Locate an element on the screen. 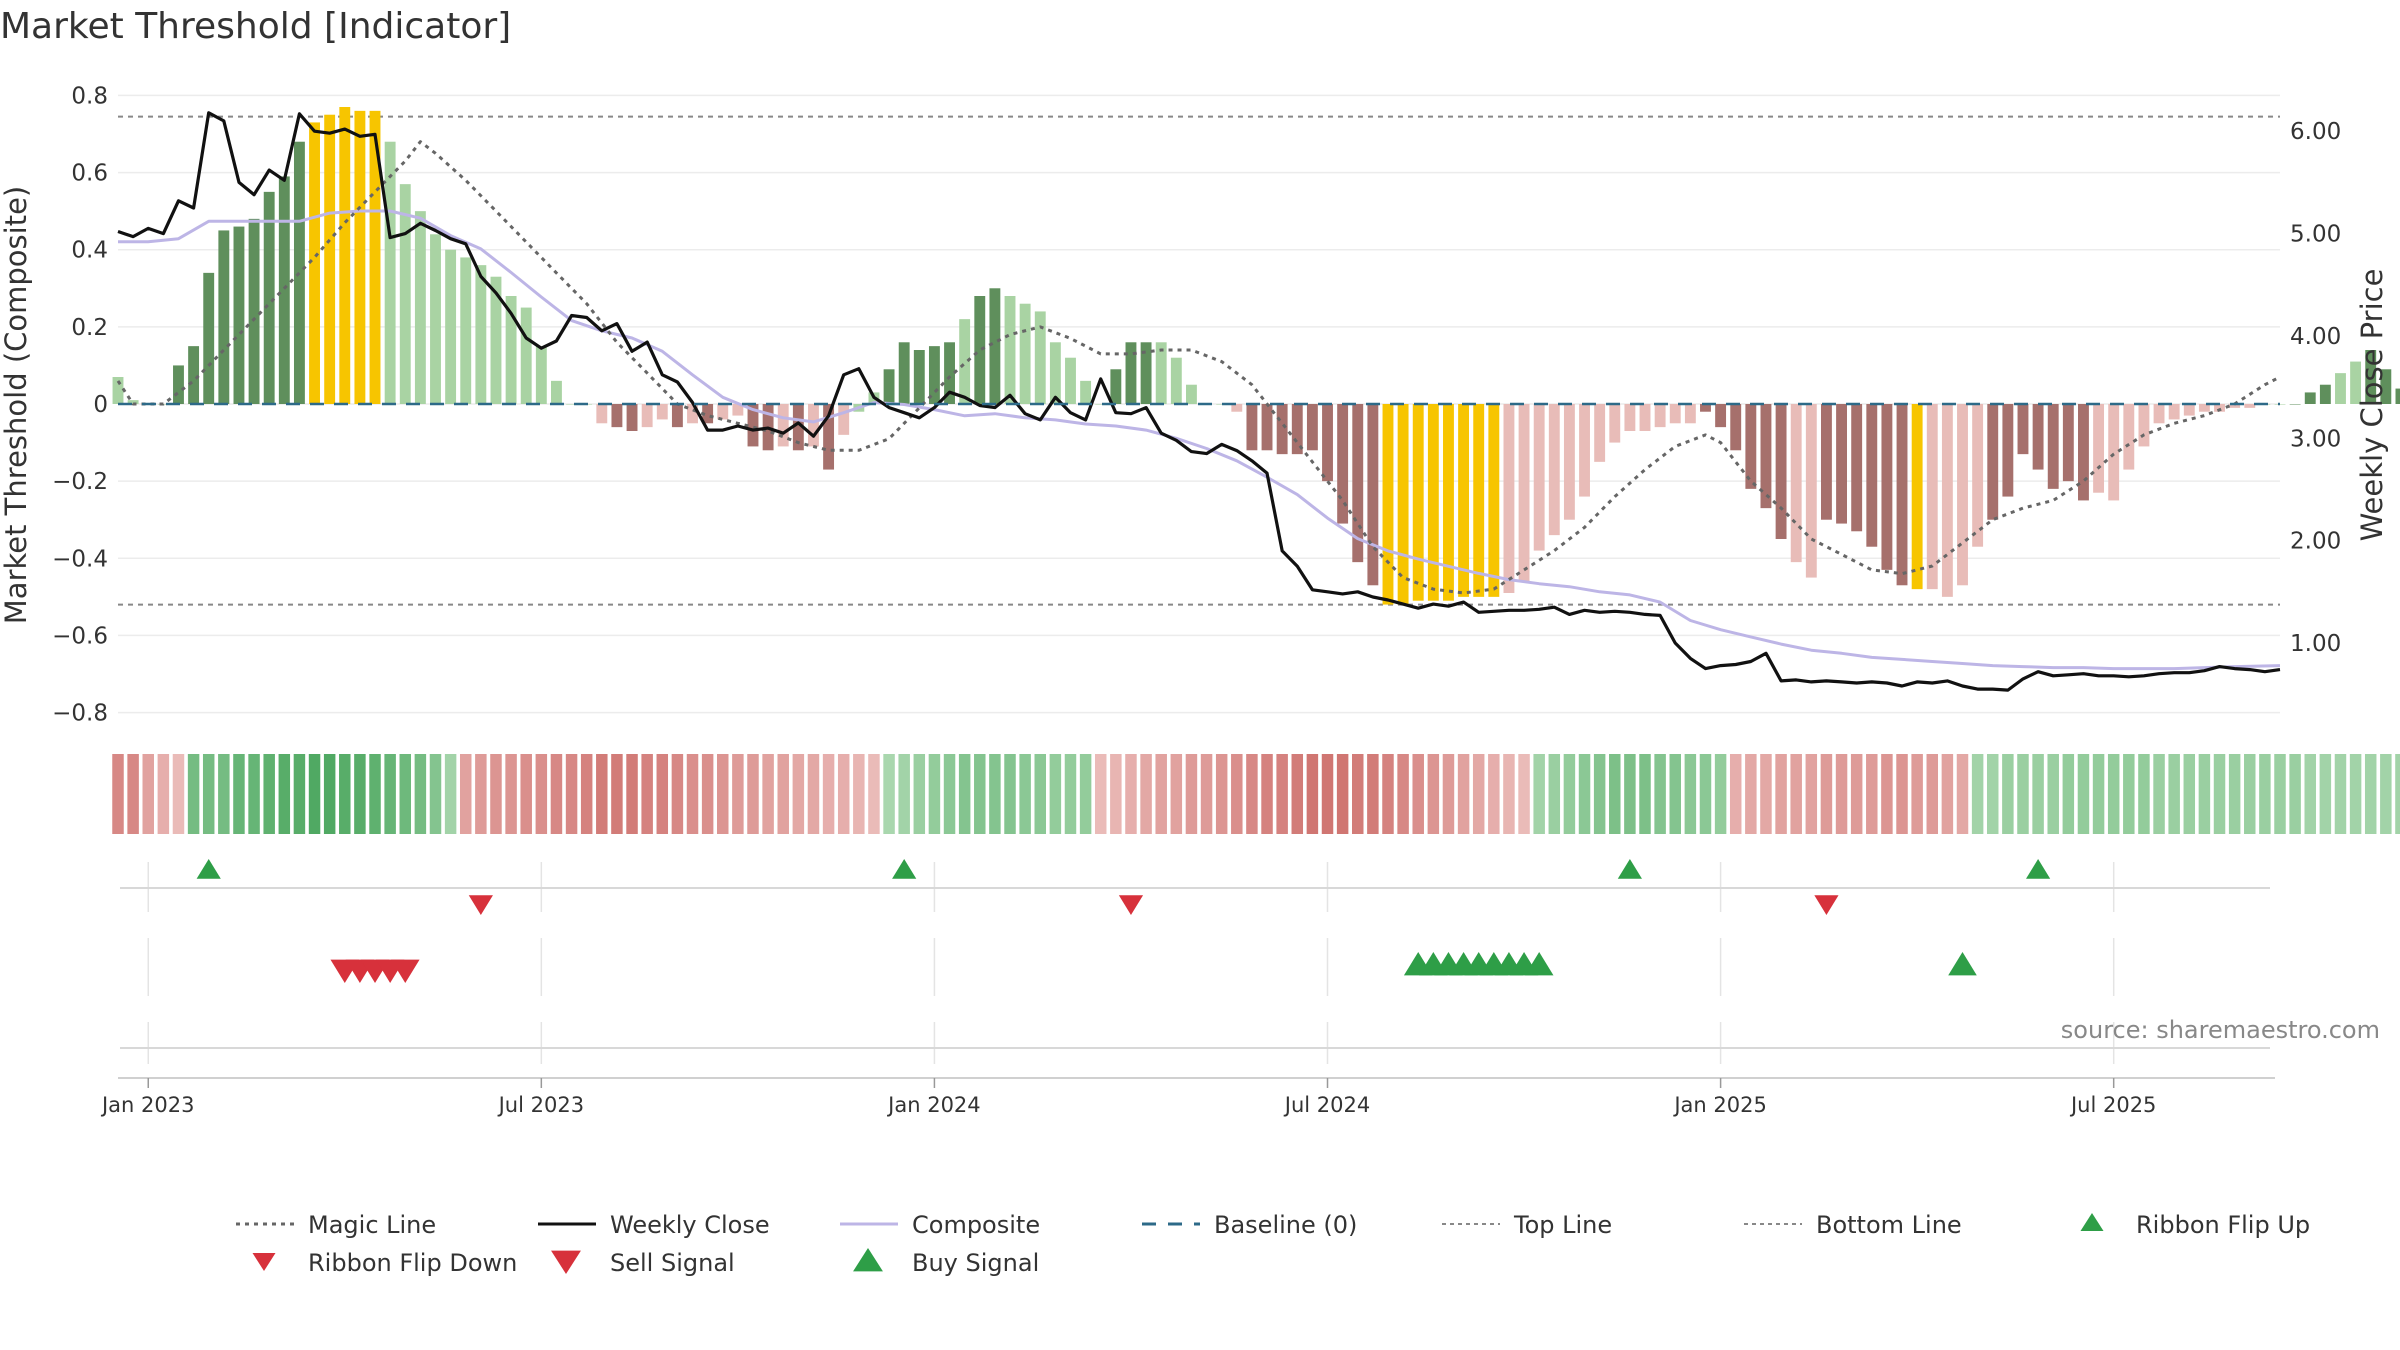 The height and width of the screenshot is (1350, 2400). legend-item: Ribbon Flip Down is located at coordinates (384, 1263).